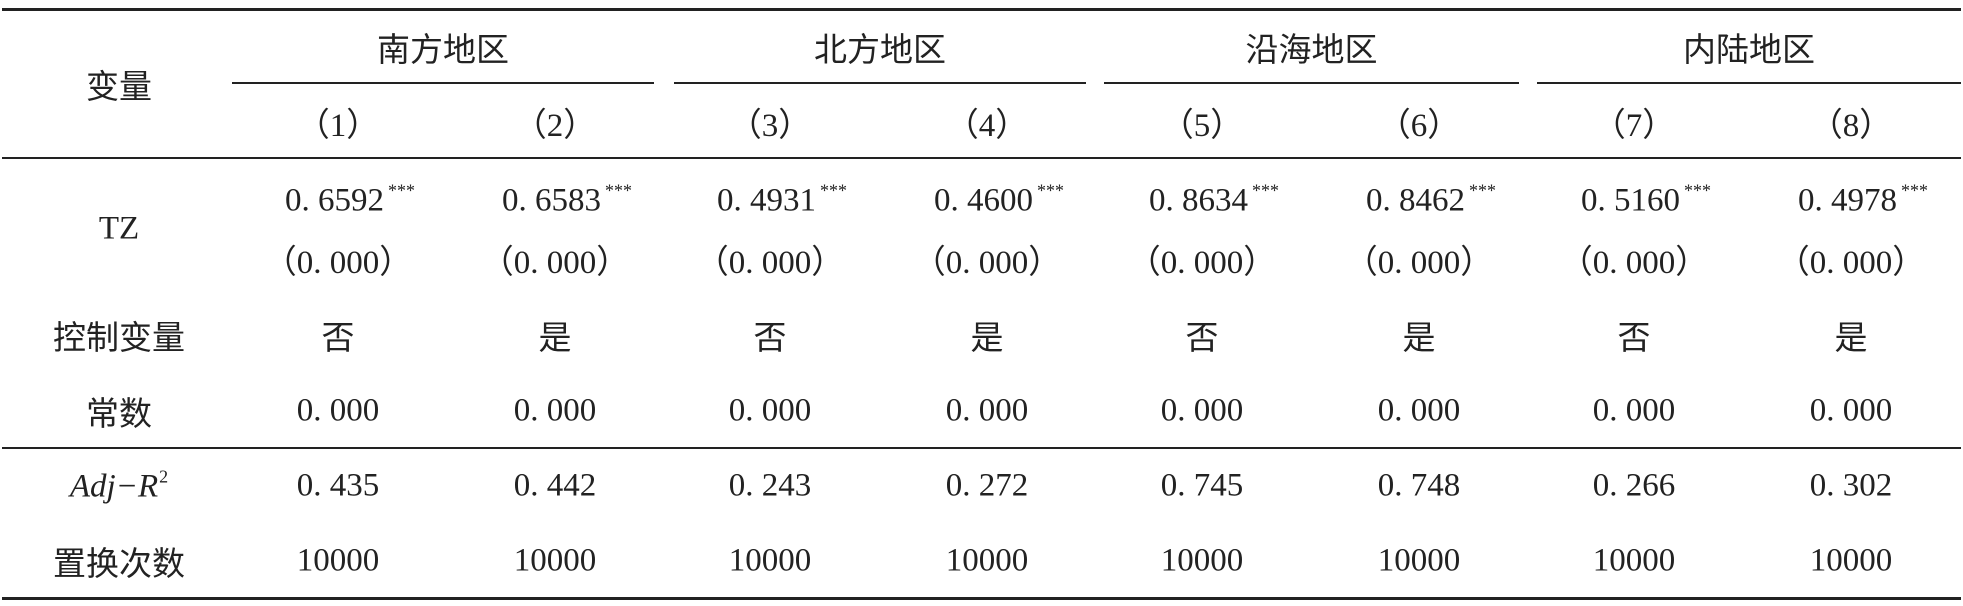  What do you see at coordinates (880, 51) in the screenshot?
I see `group-header: 北方地区` at bounding box center [880, 51].